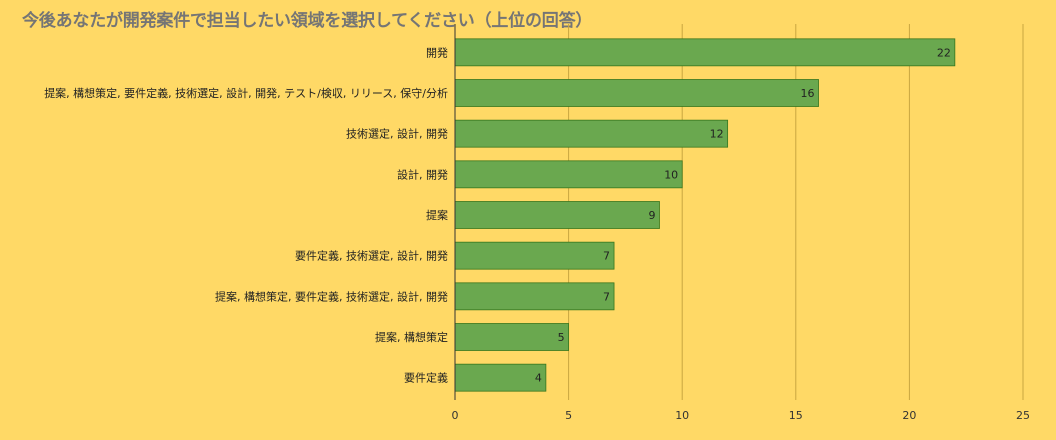 The height and width of the screenshot is (440, 1056). What do you see at coordinates (568, 415) in the screenshot?
I see `x-tick-label: 5` at bounding box center [568, 415].